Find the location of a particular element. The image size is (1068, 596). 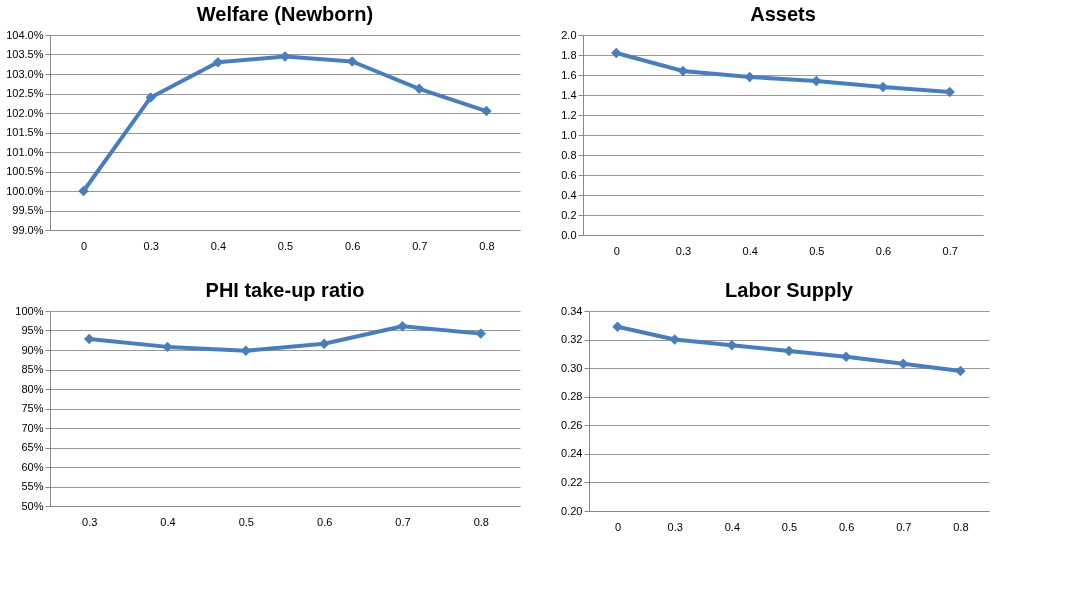

y-tick-label: 95% is located at coordinates (32, 330).